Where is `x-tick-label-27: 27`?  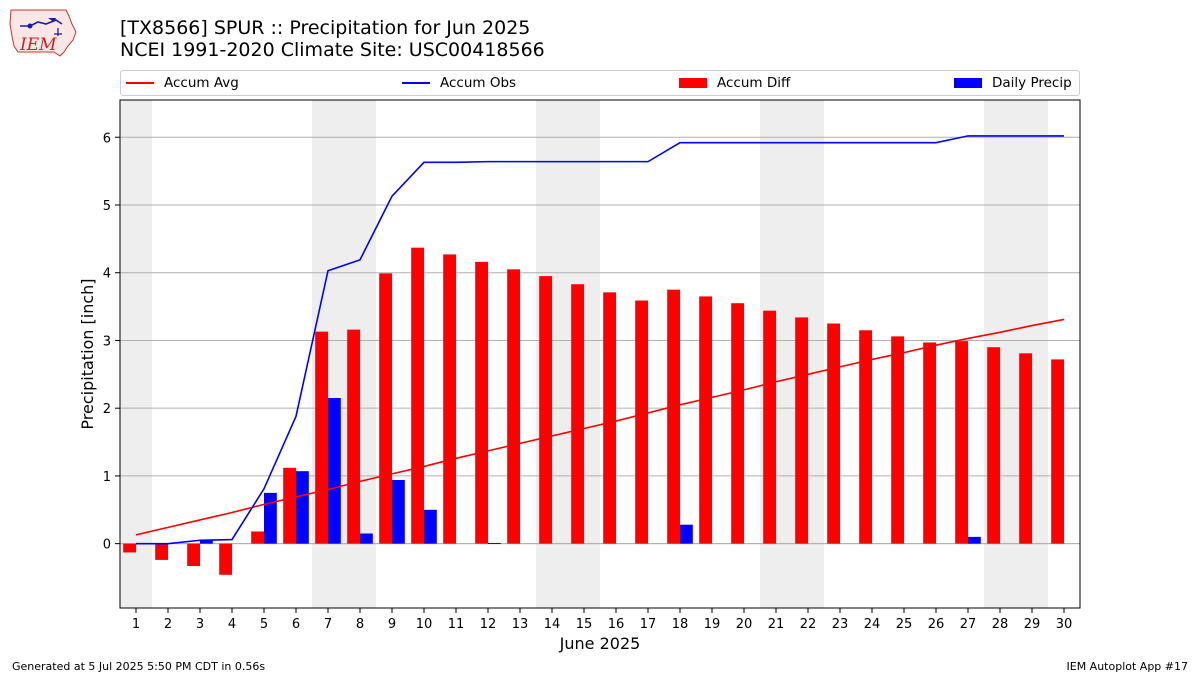
x-tick-label-27: 27 is located at coordinates (968, 624).